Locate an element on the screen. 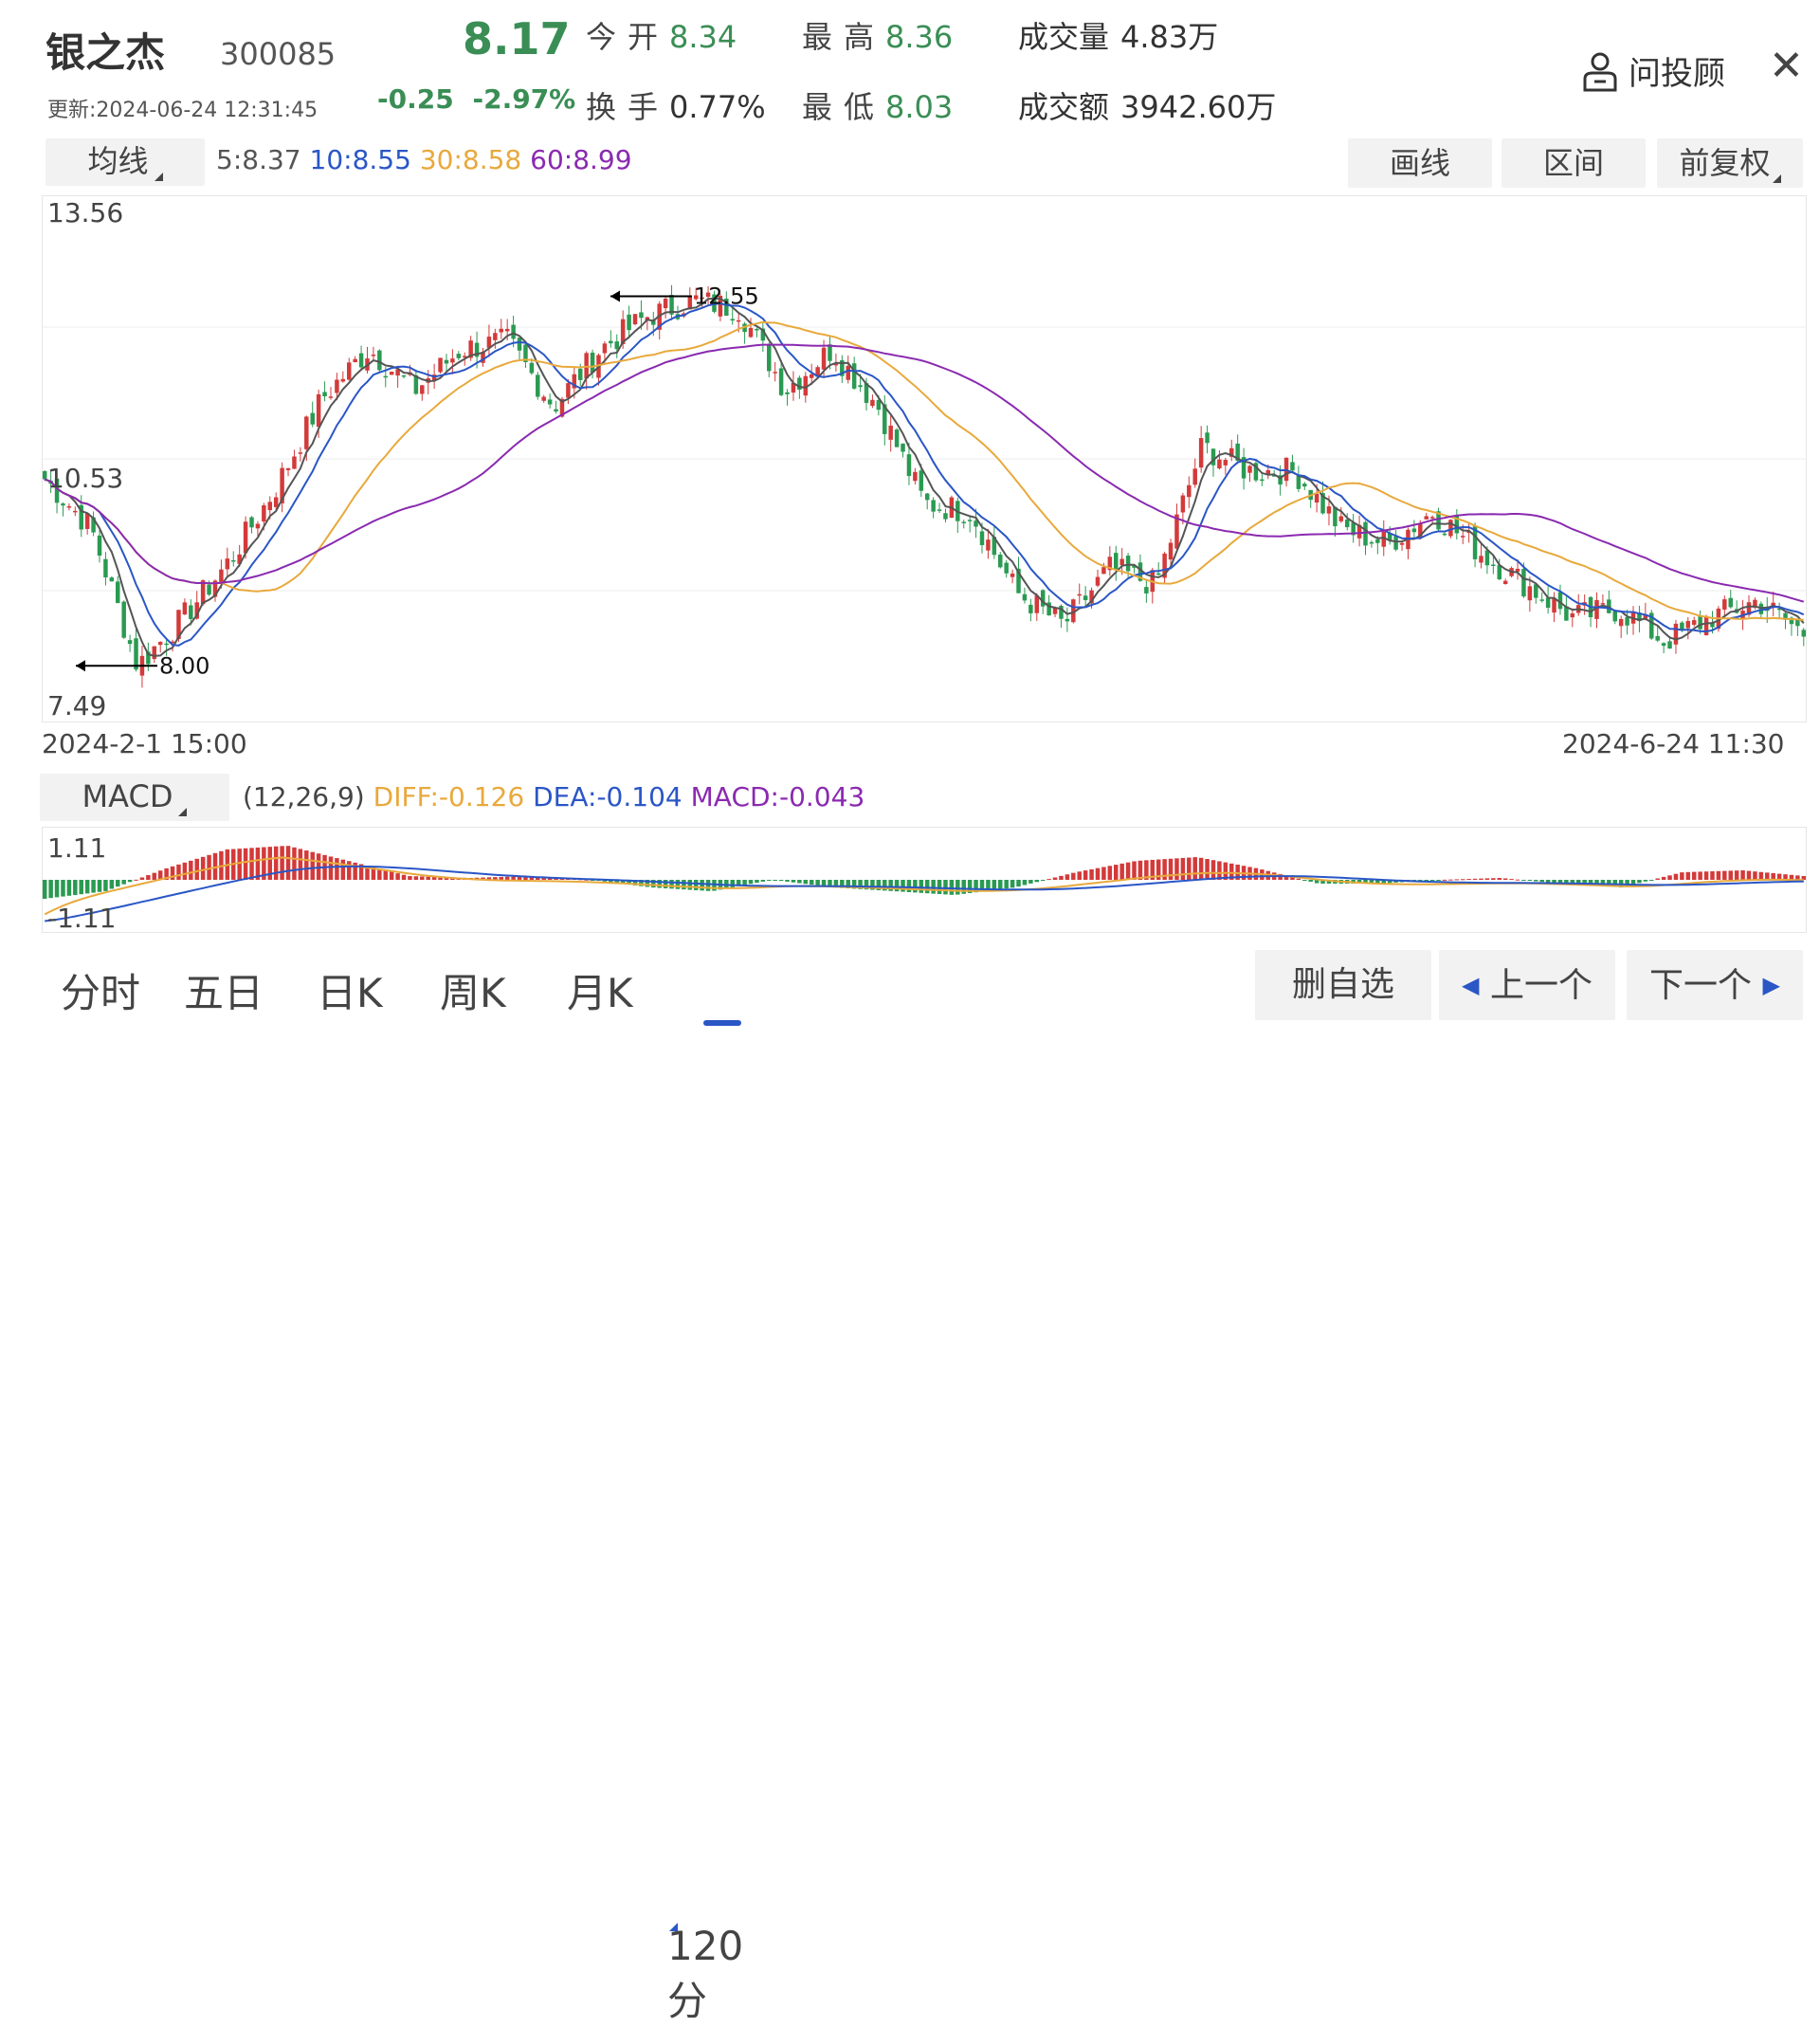  adjust-button: 前复权 is located at coordinates (1730, 163).